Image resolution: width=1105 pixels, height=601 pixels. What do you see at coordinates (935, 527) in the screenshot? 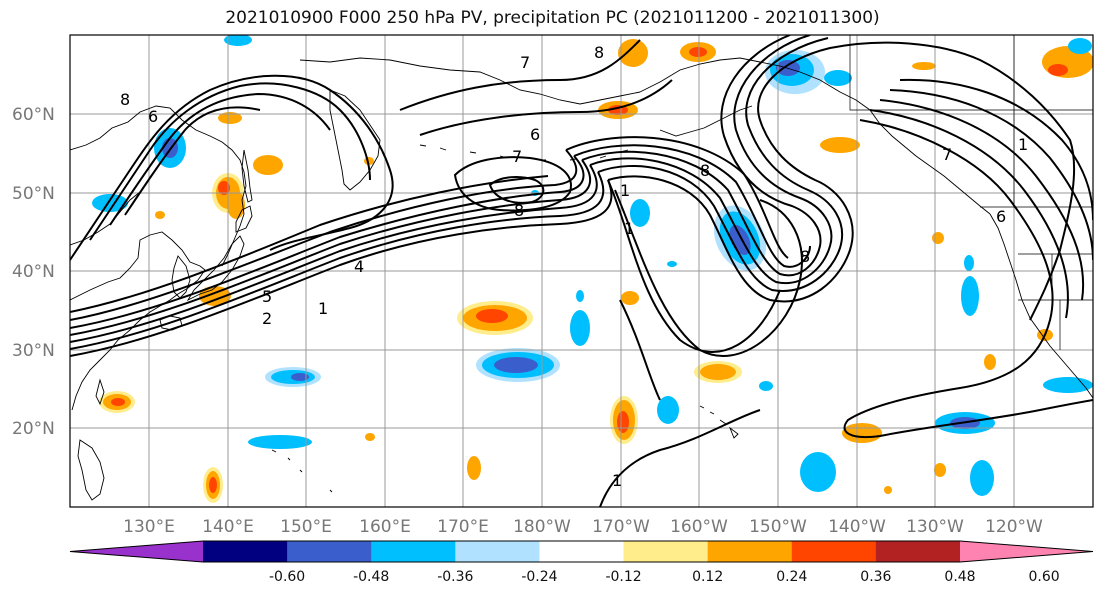
I see `lon-label: 130°W` at bounding box center [935, 527].